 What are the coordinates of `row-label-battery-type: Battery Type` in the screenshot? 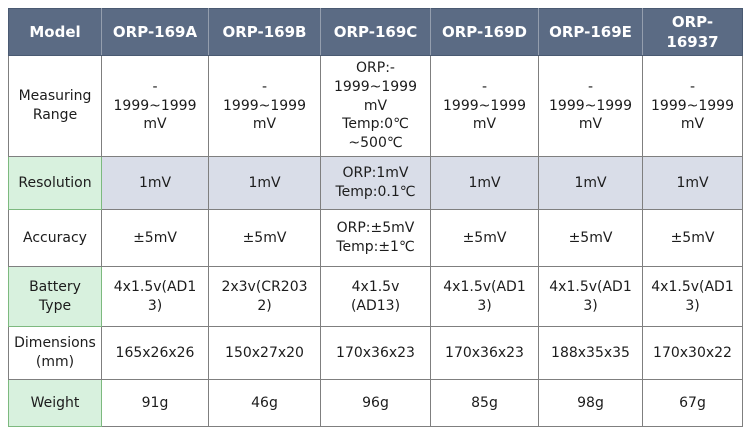 It's located at (55, 296).